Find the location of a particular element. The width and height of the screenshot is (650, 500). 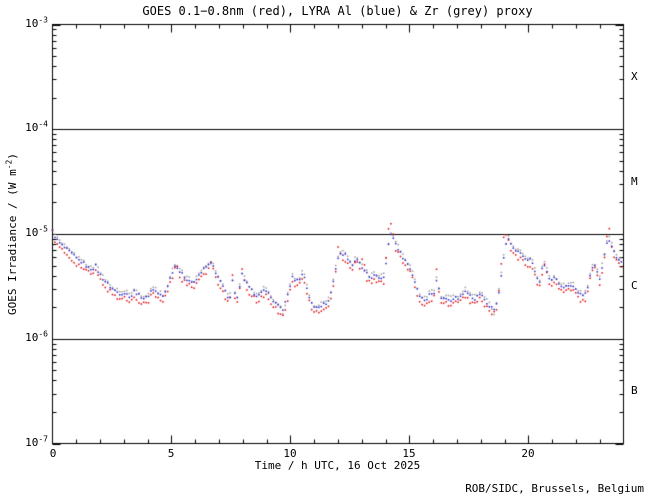

x-tick-label: 20 is located at coordinates (528, 453).